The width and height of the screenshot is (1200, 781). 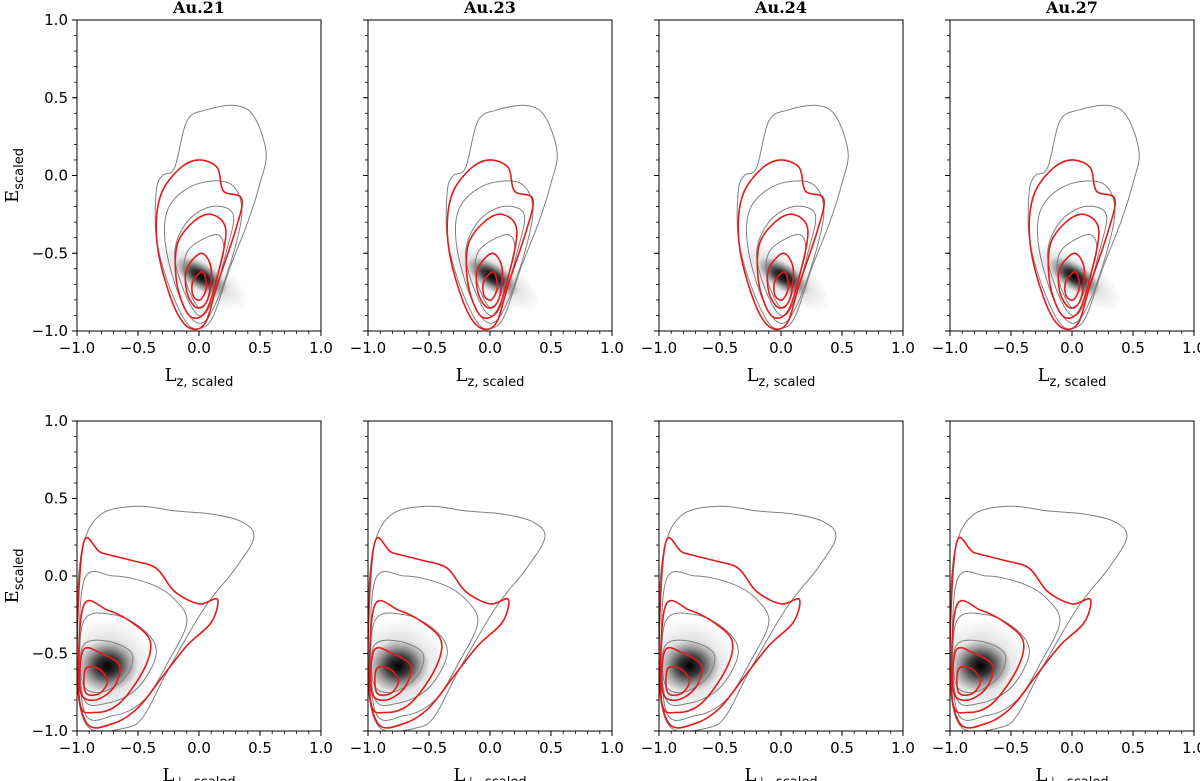 What do you see at coordinates (198, 8) in the screenshot?
I see `panel-title: Au.21` at bounding box center [198, 8].